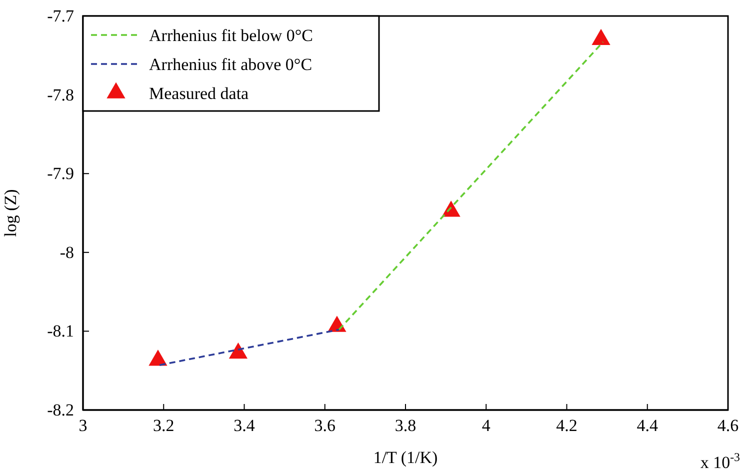 The height and width of the screenshot is (475, 744). I want to click on legend-label: Measured data, so click(199, 93).